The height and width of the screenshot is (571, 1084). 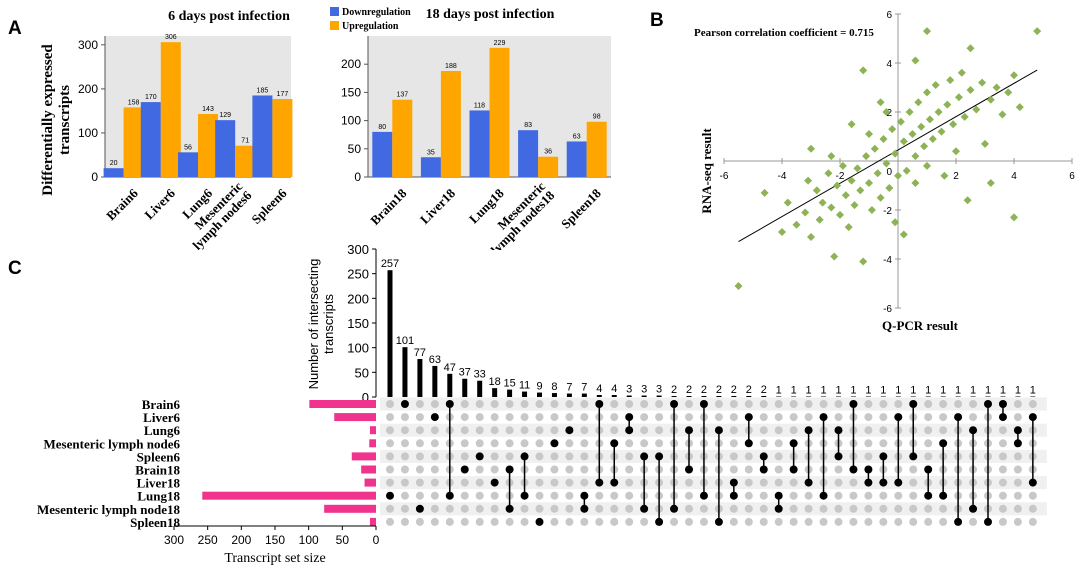 What do you see at coordinates (225, 115) in the screenshot?
I see `chart-a1-data-label: 129` at bounding box center [225, 115].